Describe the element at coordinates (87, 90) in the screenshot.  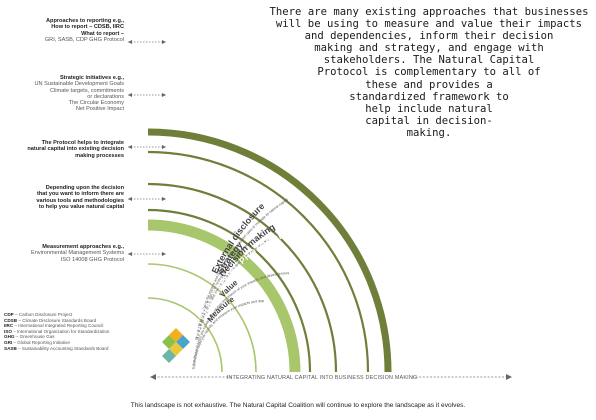
I see `callout-strategic-line-3: Climate targets, commitments` at that location.